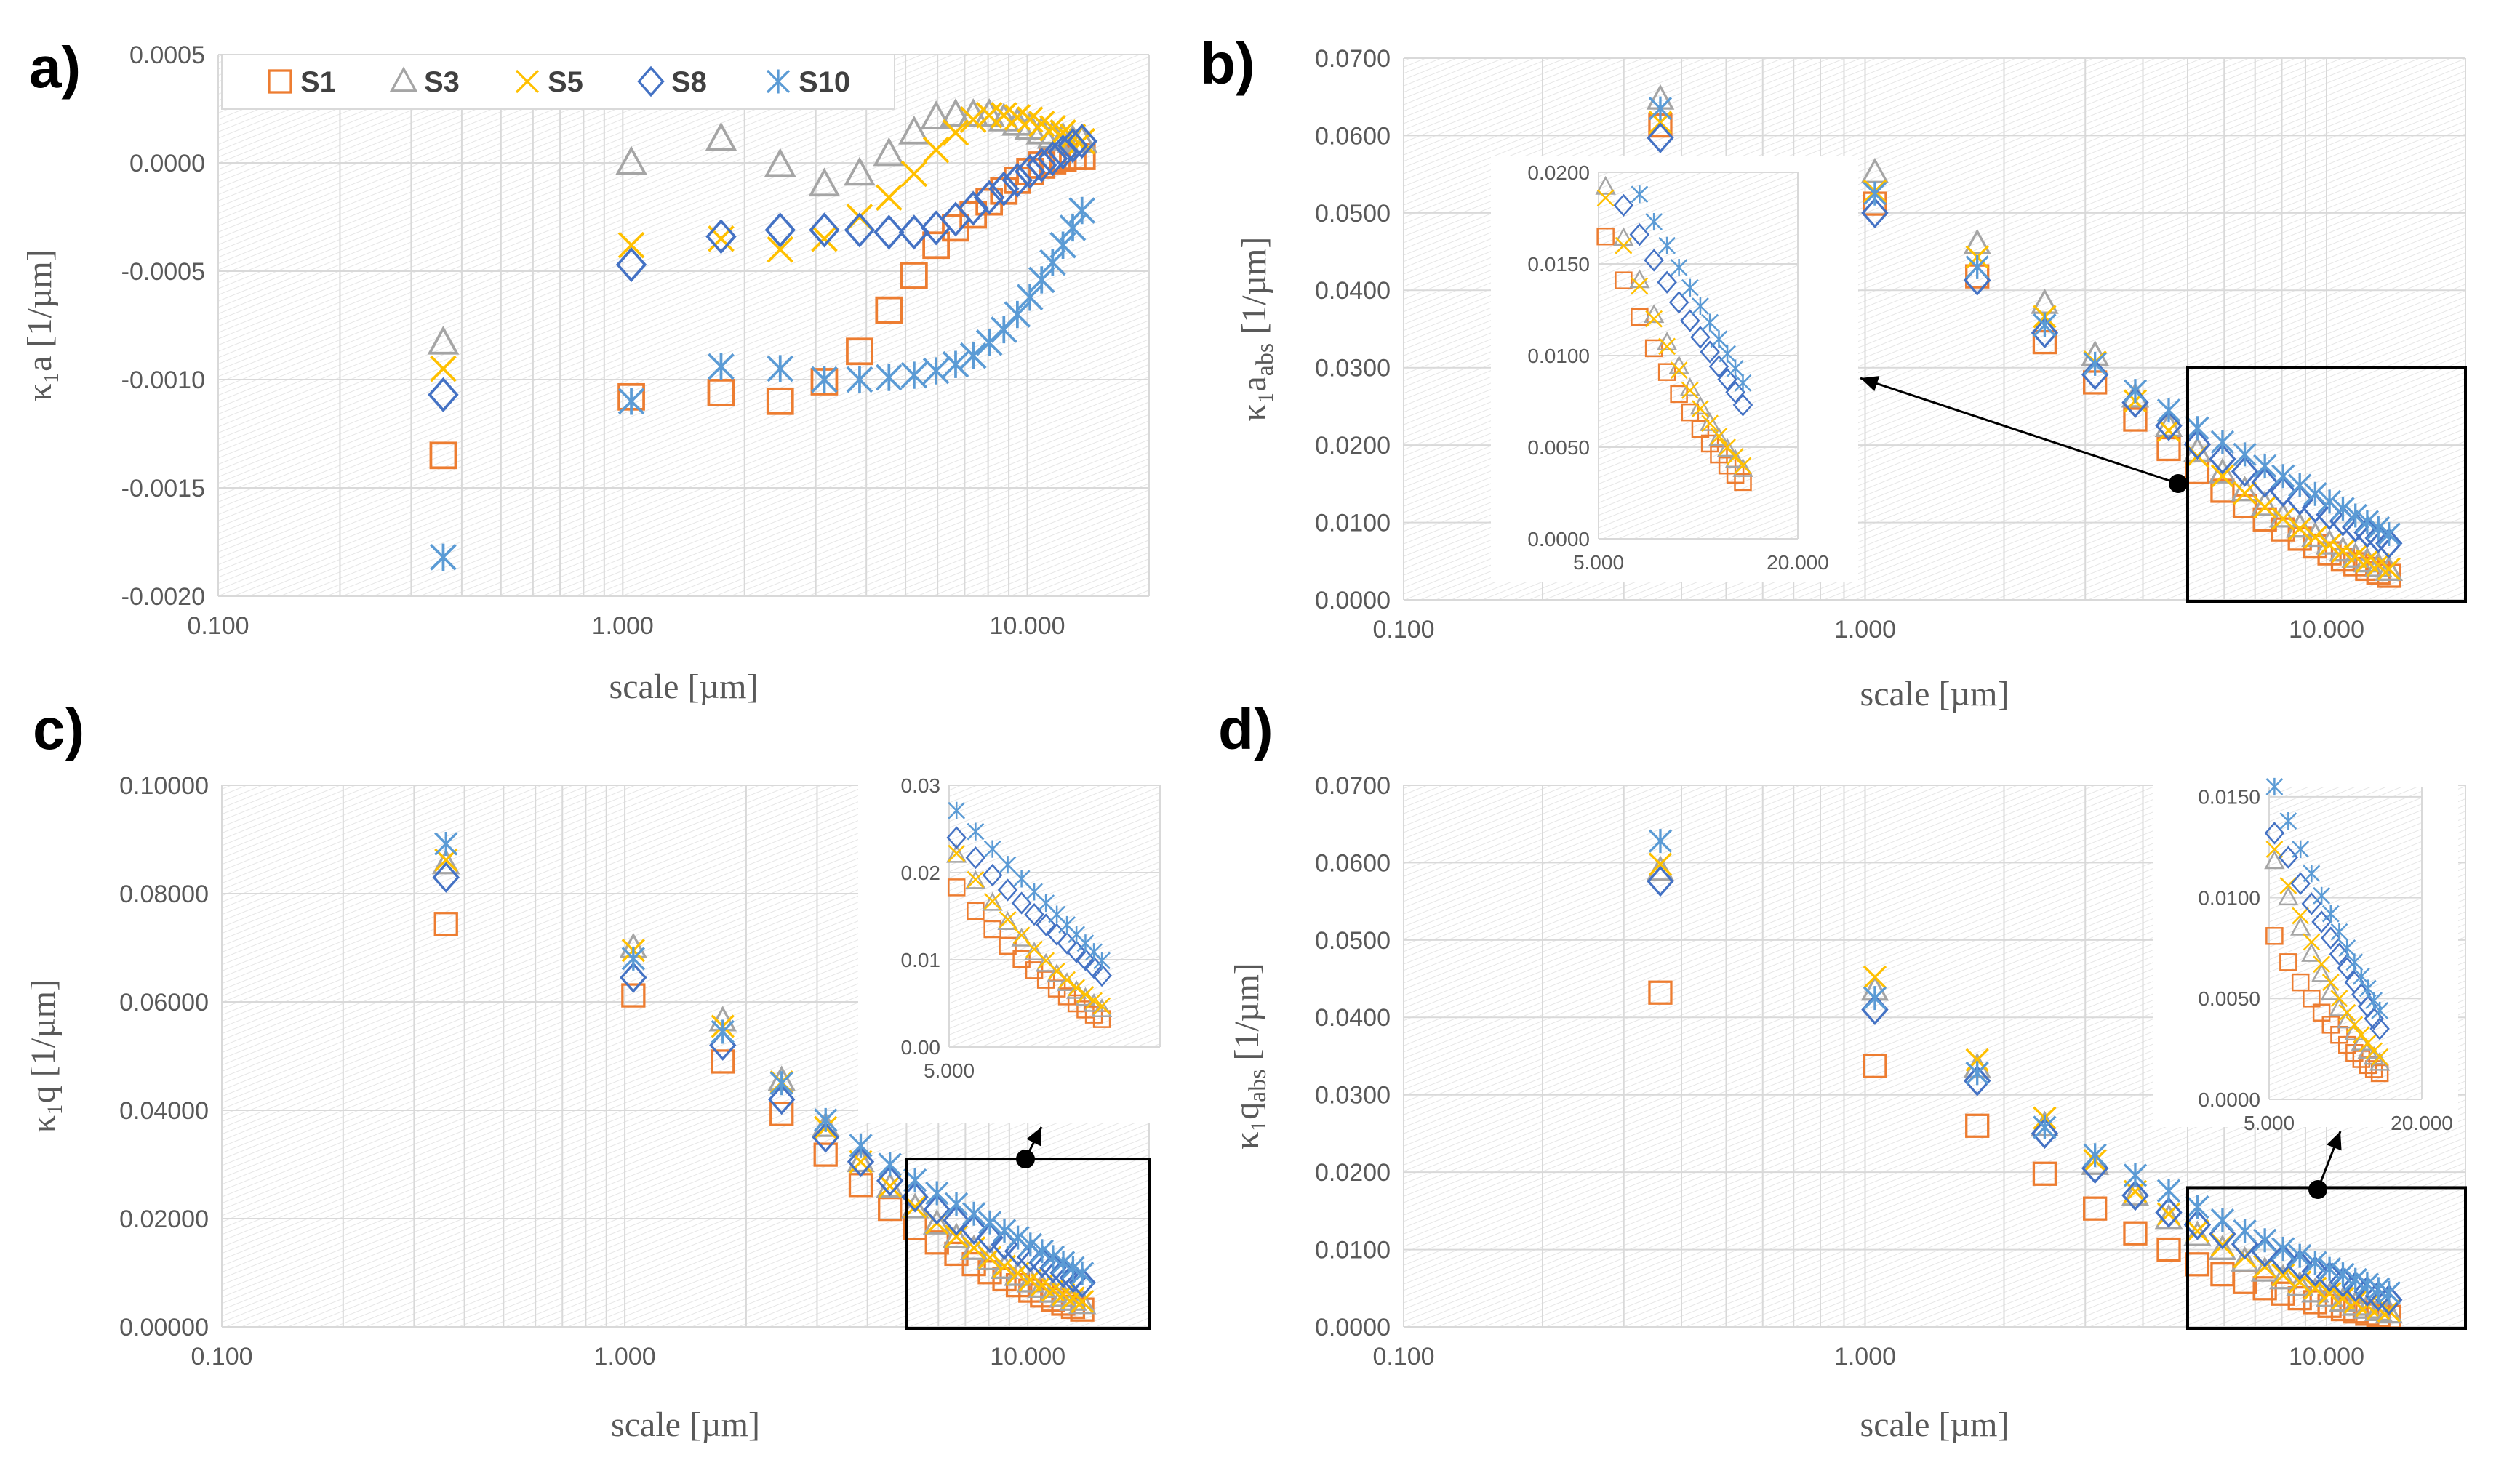  What do you see at coordinates (1012, 938) in the screenshot?
I see `chart-c-inset: 0.00 0.01 0.02 0.03 5.000` at bounding box center [1012, 938].